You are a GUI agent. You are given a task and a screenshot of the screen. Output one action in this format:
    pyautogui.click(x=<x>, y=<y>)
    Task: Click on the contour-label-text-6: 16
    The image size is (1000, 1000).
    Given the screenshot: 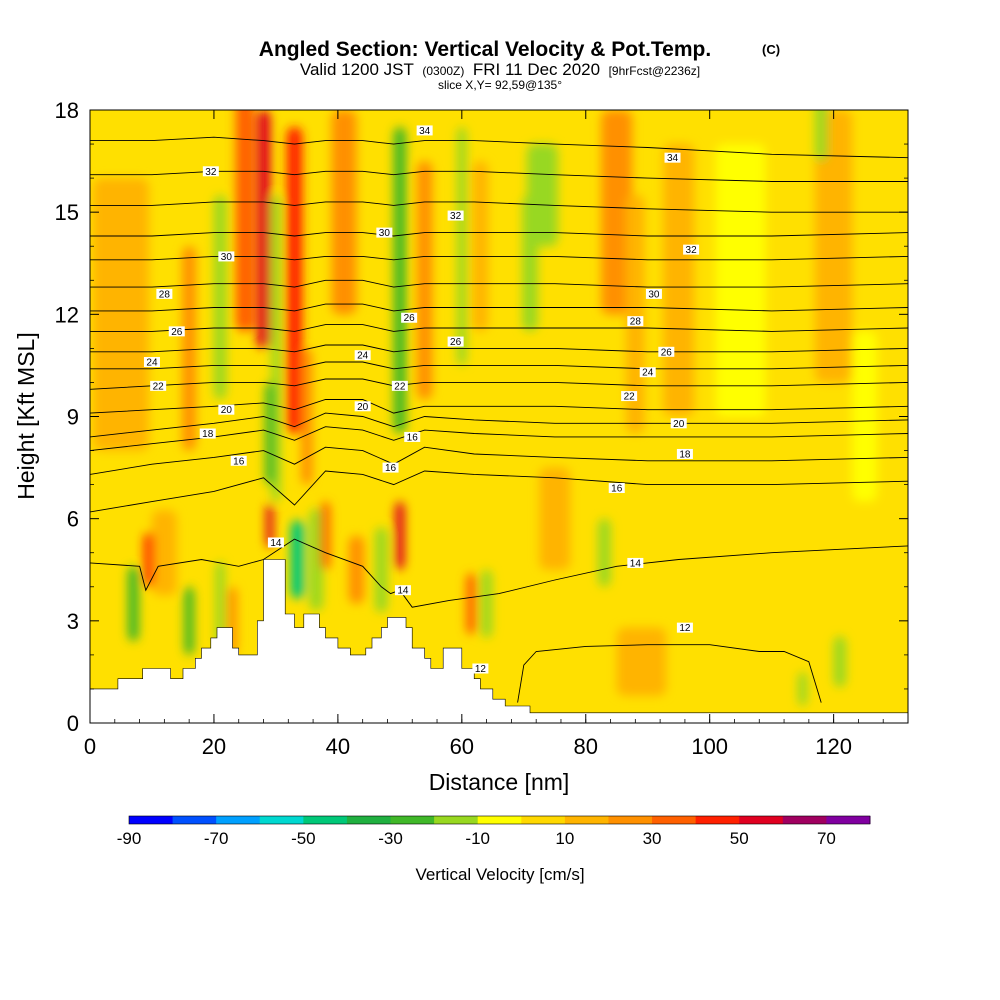 What is the action you would take?
    pyautogui.click(x=391, y=468)
    